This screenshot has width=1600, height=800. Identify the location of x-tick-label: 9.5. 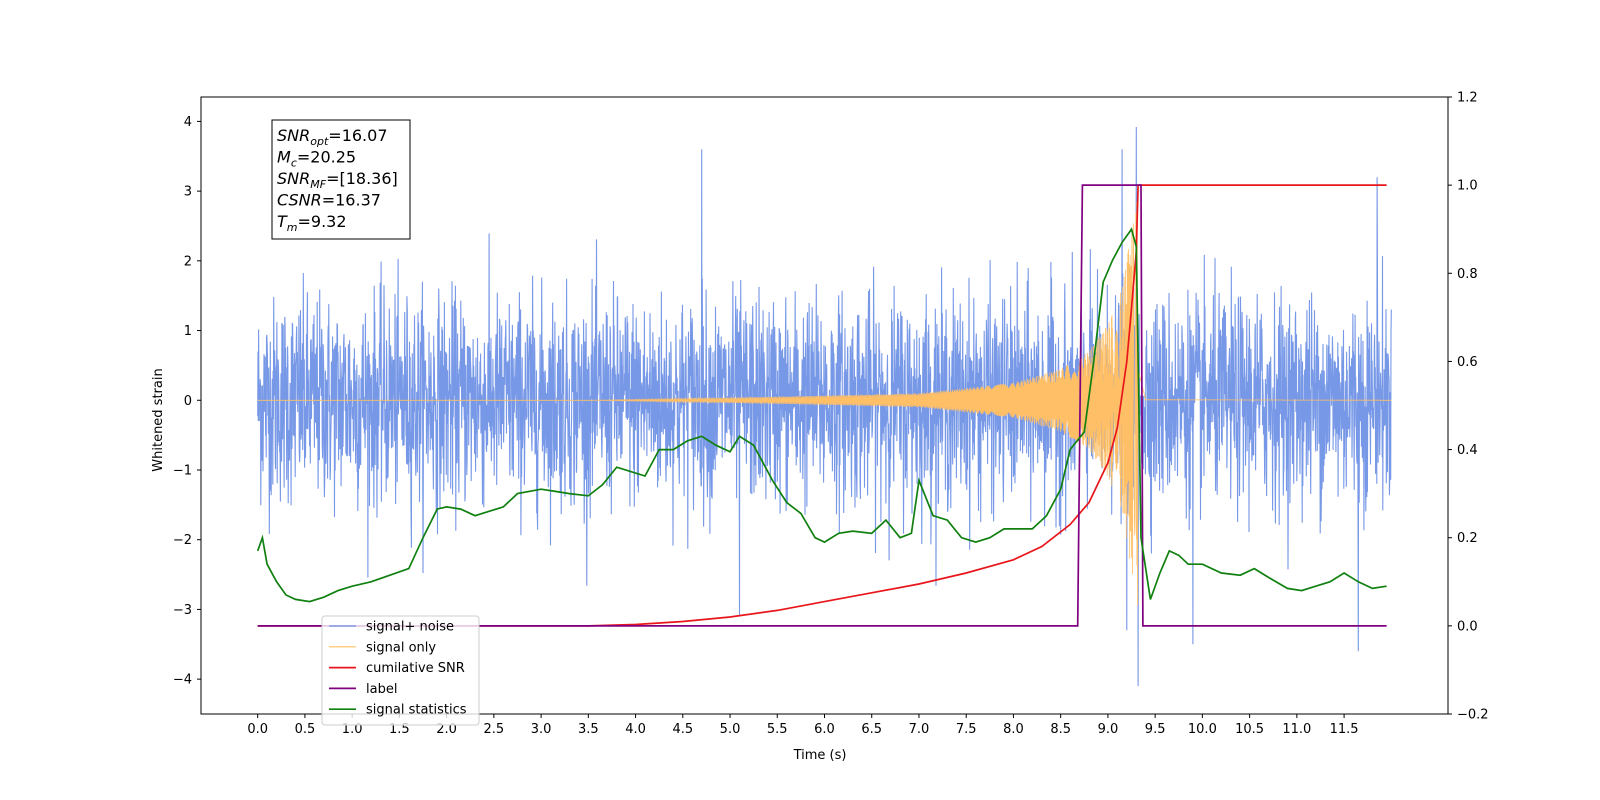
(1155, 729).